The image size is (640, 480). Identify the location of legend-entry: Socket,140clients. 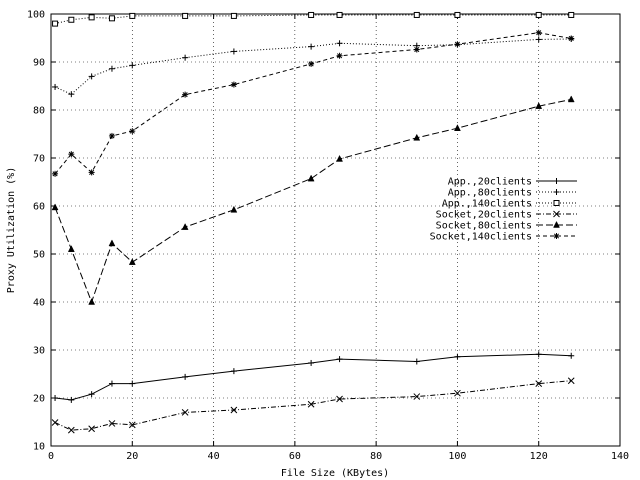
(503, 237).